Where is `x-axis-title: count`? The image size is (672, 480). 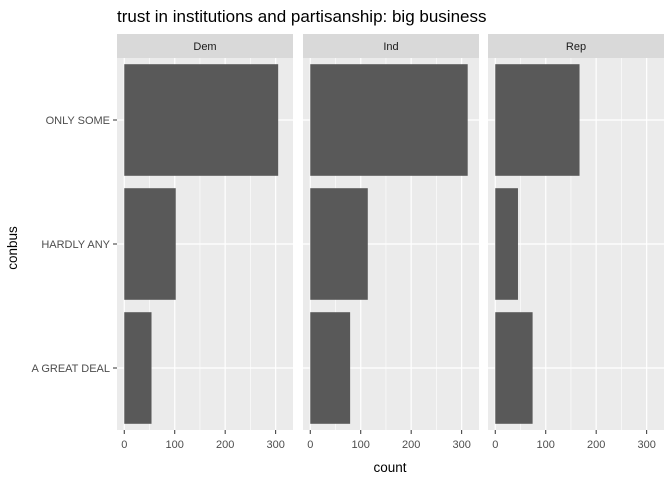 x-axis-title: count is located at coordinates (389, 467).